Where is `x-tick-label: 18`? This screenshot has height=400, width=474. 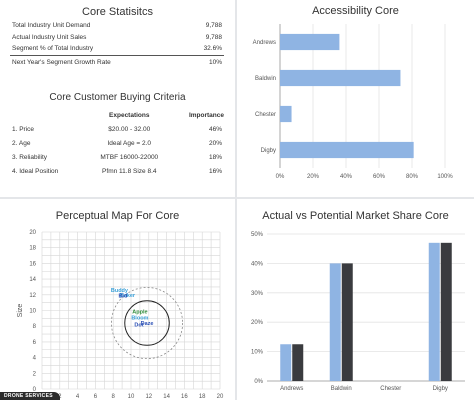
x-tick-label: 18 is located at coordinates (202, 397).